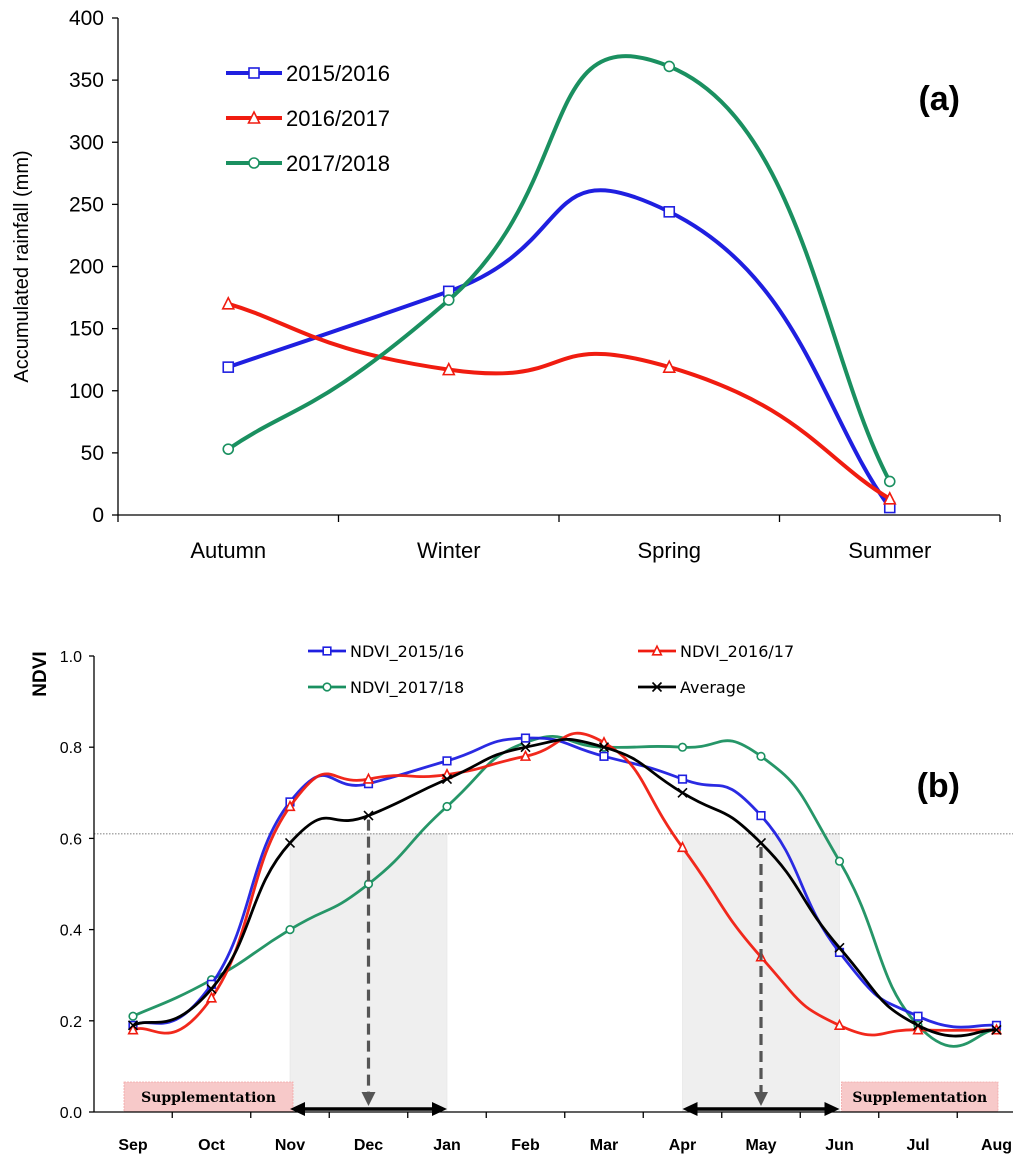 Image resolution: width=1013 pixels, height=1165 pixels. Describe the element at coordinates (71, 1022) in the screenshot. I see `y-tick-label: 0.2` at that location.